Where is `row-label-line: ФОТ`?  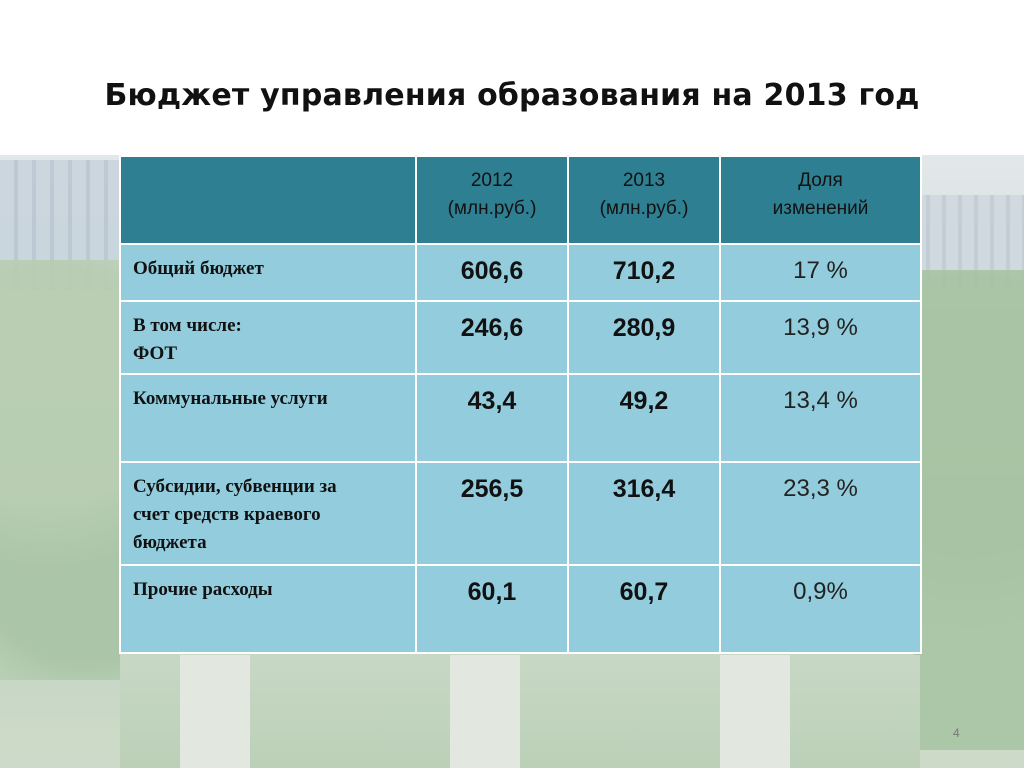 row-label-line: ФОТ is located at coordinates (155, 353).